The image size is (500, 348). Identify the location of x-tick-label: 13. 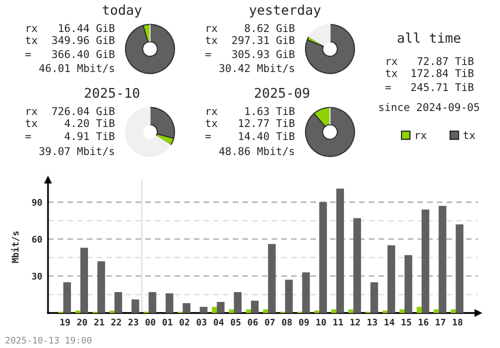
(373, 322).